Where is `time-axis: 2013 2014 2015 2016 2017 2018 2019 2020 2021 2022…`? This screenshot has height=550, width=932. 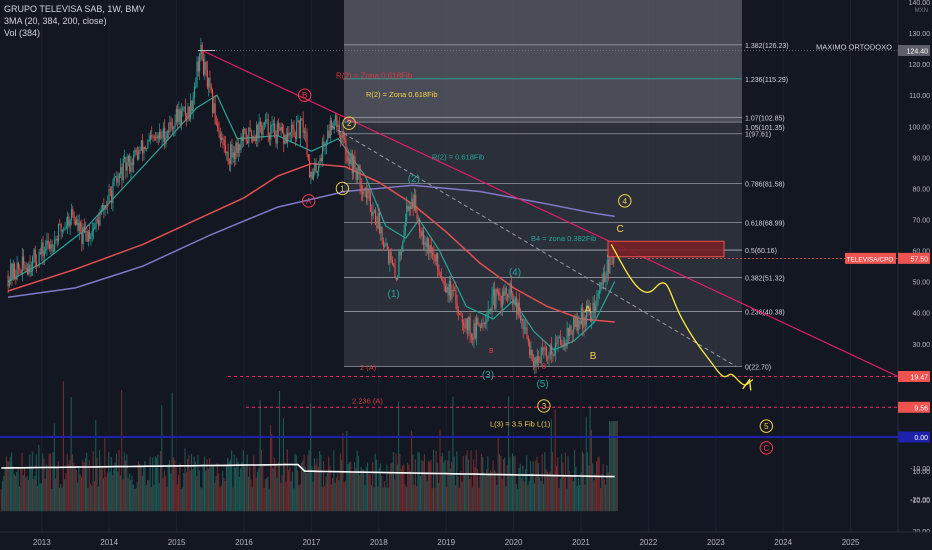 time-axis: 2013 2014 2015 2016 2017 2018 2019 2020 2021 2022… is located at coordinates (466, 540).